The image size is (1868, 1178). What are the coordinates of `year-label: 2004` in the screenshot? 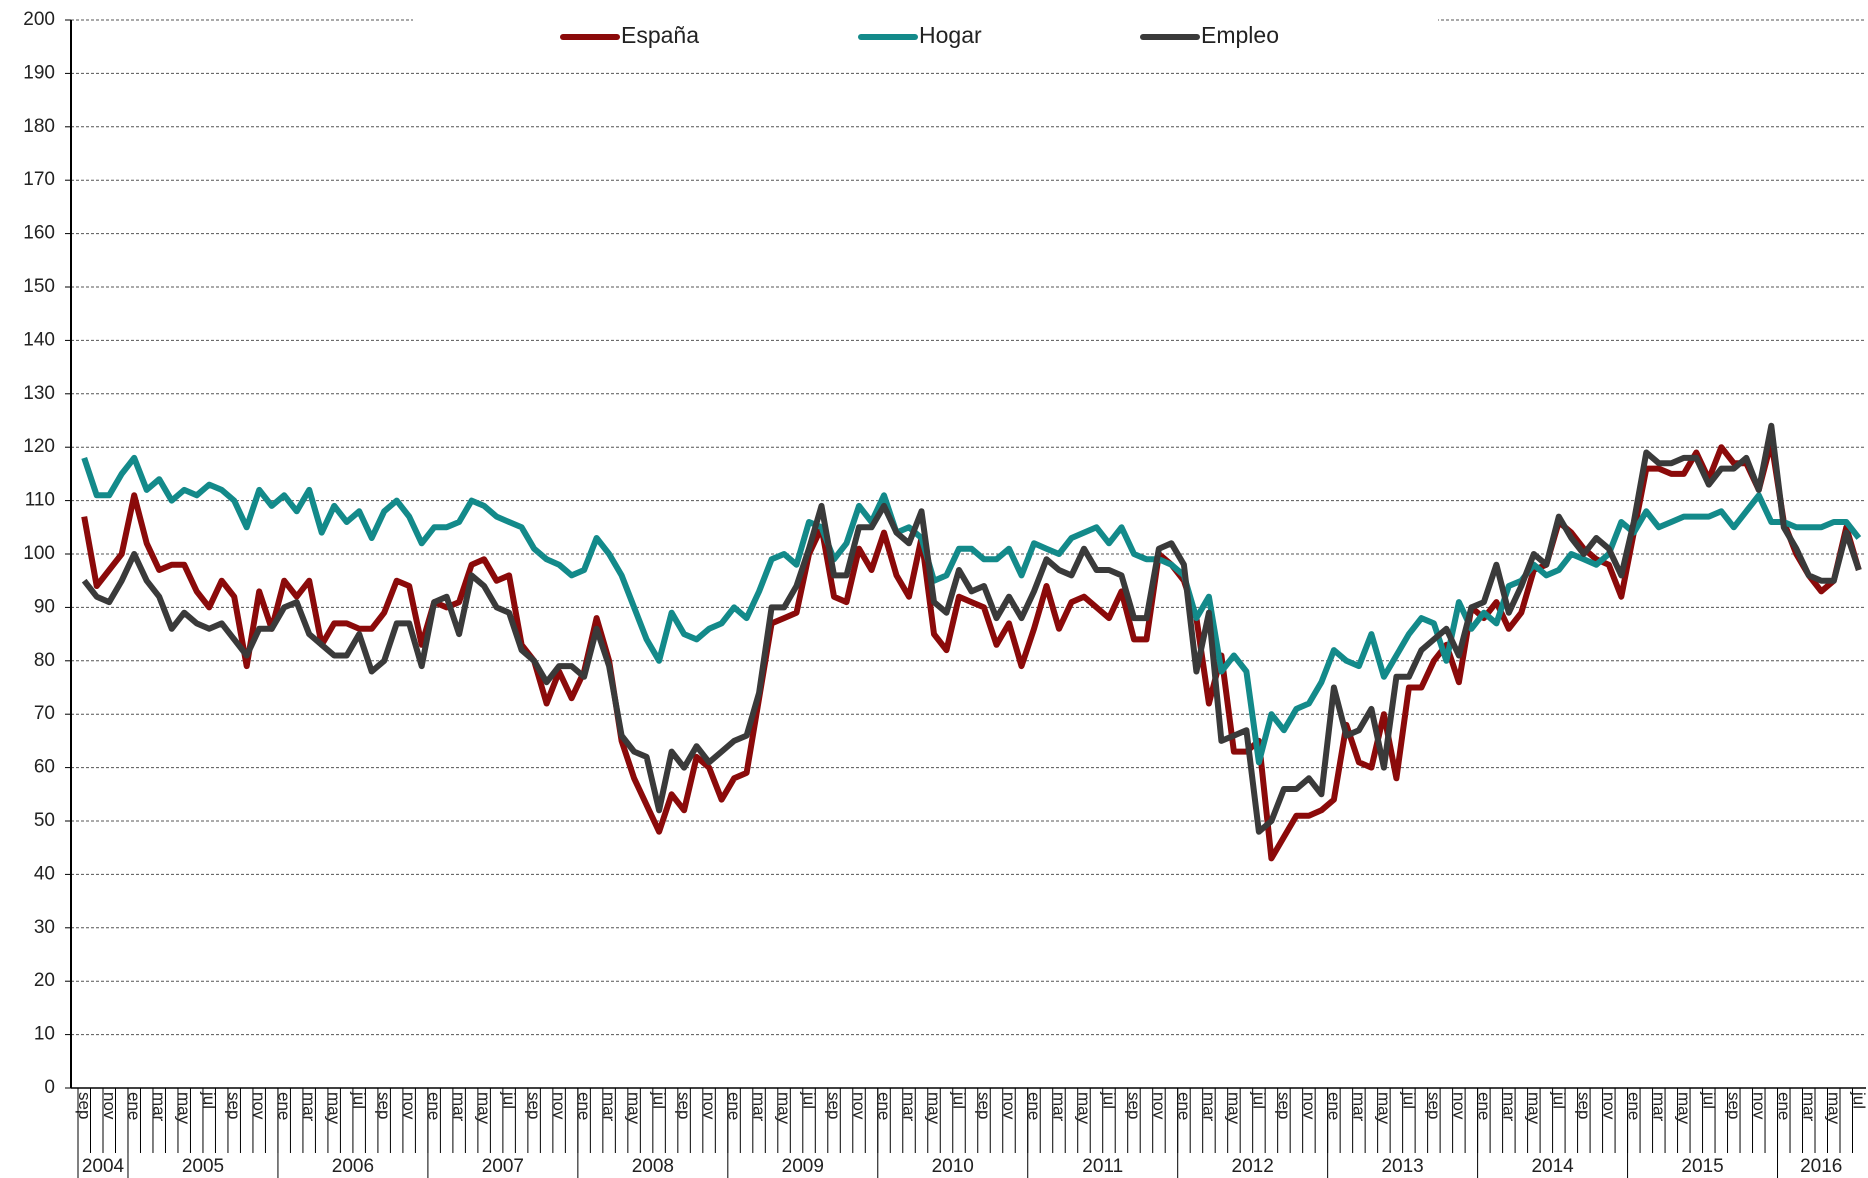 It's located at (103, 1166).